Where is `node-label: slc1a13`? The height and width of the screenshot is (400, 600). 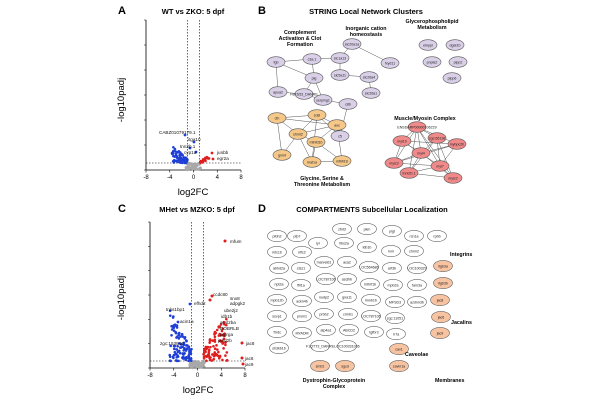 node-label: slc1a13 is located at coordinates (340, 58).